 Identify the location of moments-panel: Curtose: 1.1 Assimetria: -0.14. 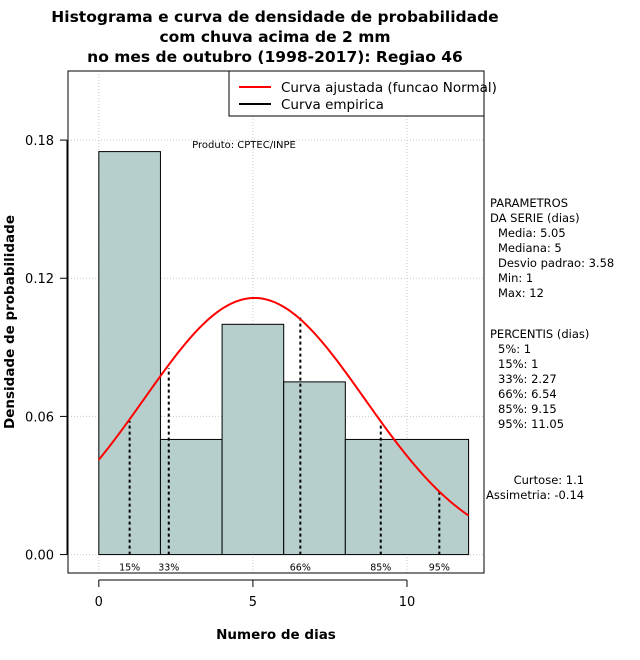
(535, 488).